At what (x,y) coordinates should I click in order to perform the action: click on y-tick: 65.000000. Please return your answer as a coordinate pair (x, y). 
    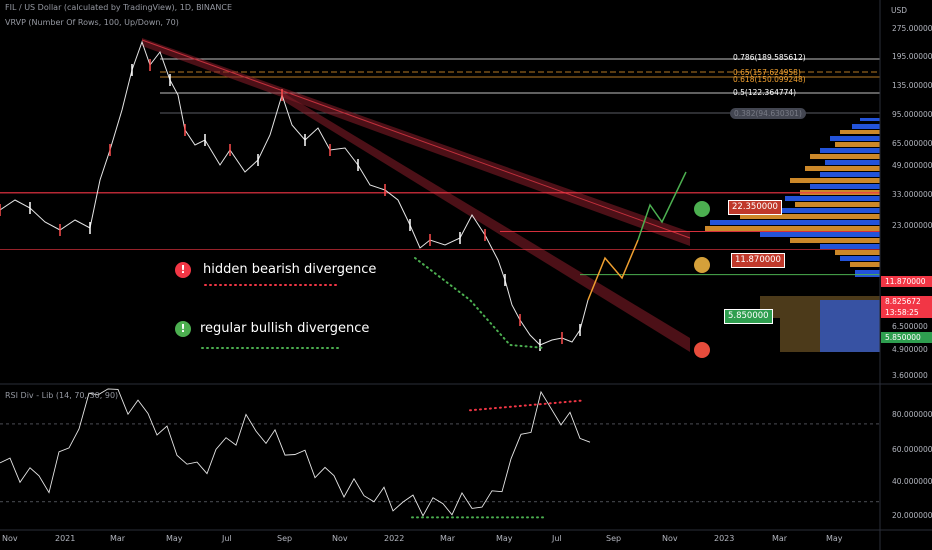
    Looking at the image, I should click on (912, 143).